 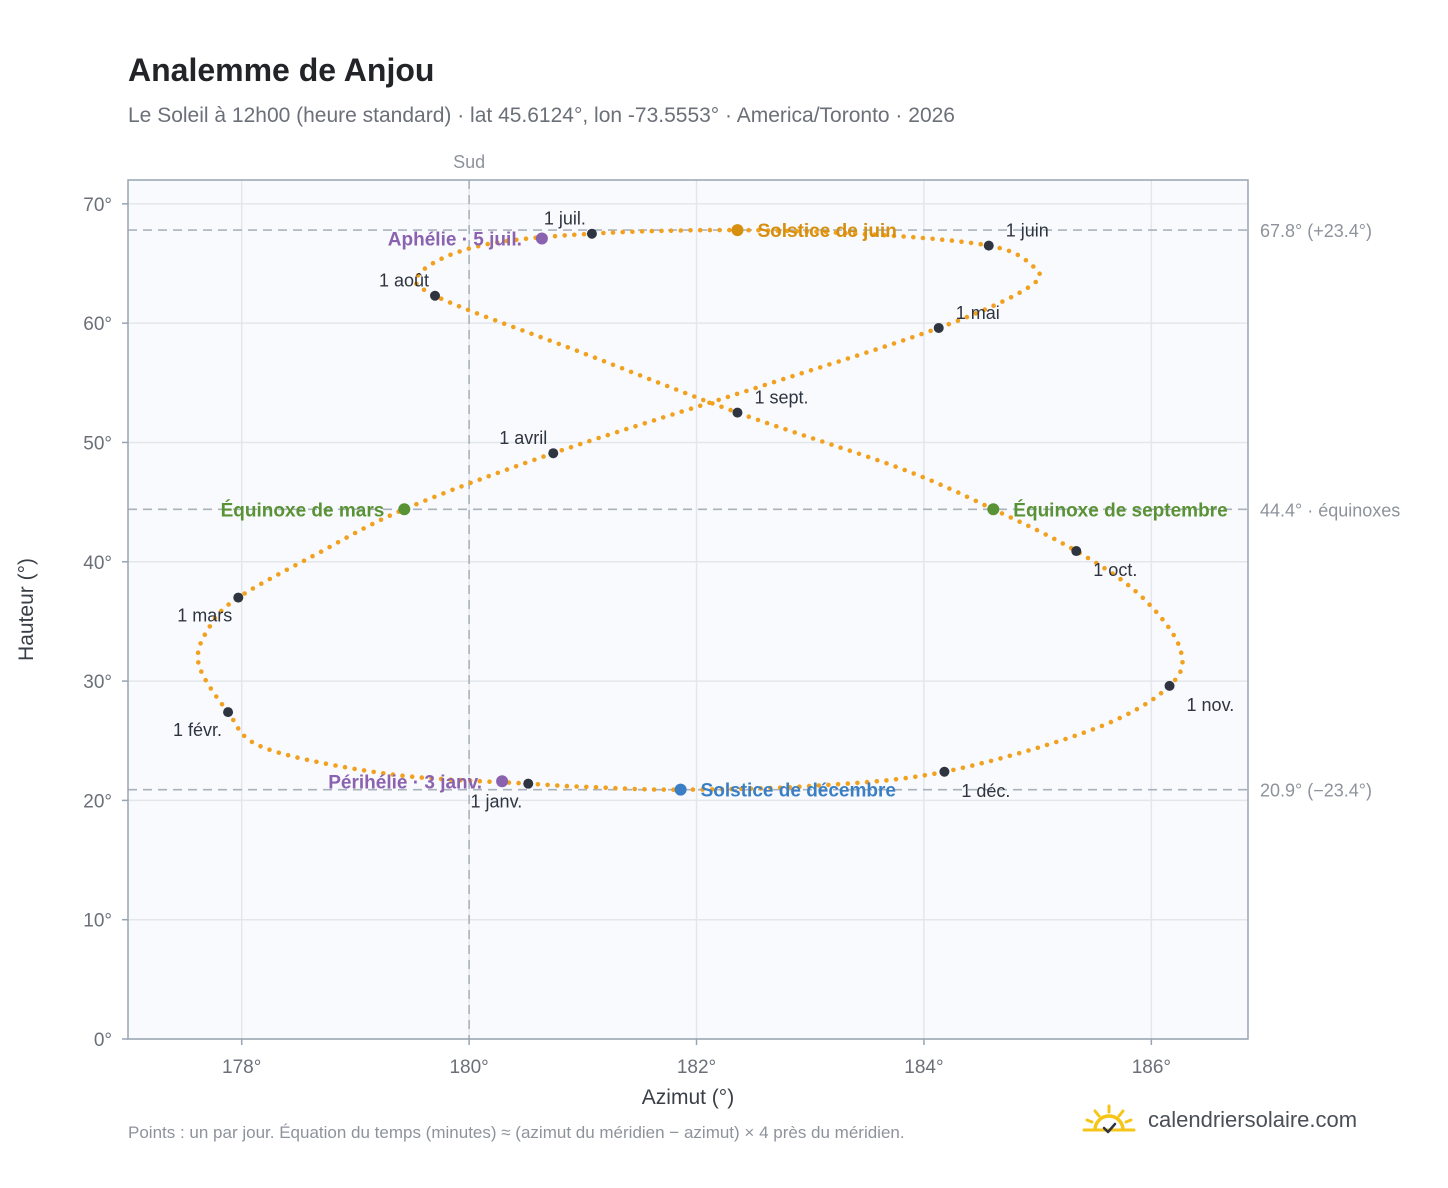 I want to click on x-tick-label: 182°, so click(x=696, y=1067).